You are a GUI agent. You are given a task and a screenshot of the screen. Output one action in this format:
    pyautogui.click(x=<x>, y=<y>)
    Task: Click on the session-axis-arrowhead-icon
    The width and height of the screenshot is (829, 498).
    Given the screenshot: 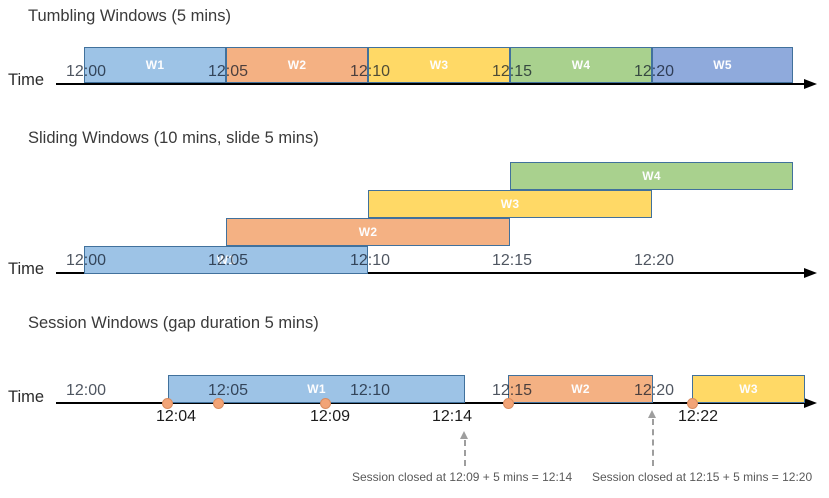 What is the action you would take?
    pyautogui.click(x=810, y=403)
    